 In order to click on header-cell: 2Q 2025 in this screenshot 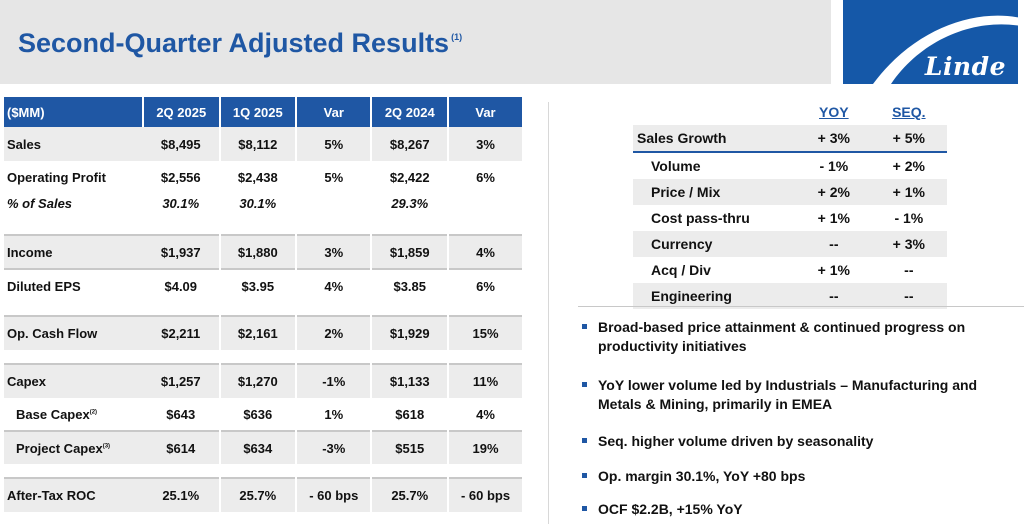, I will do `click(182, 112)`.